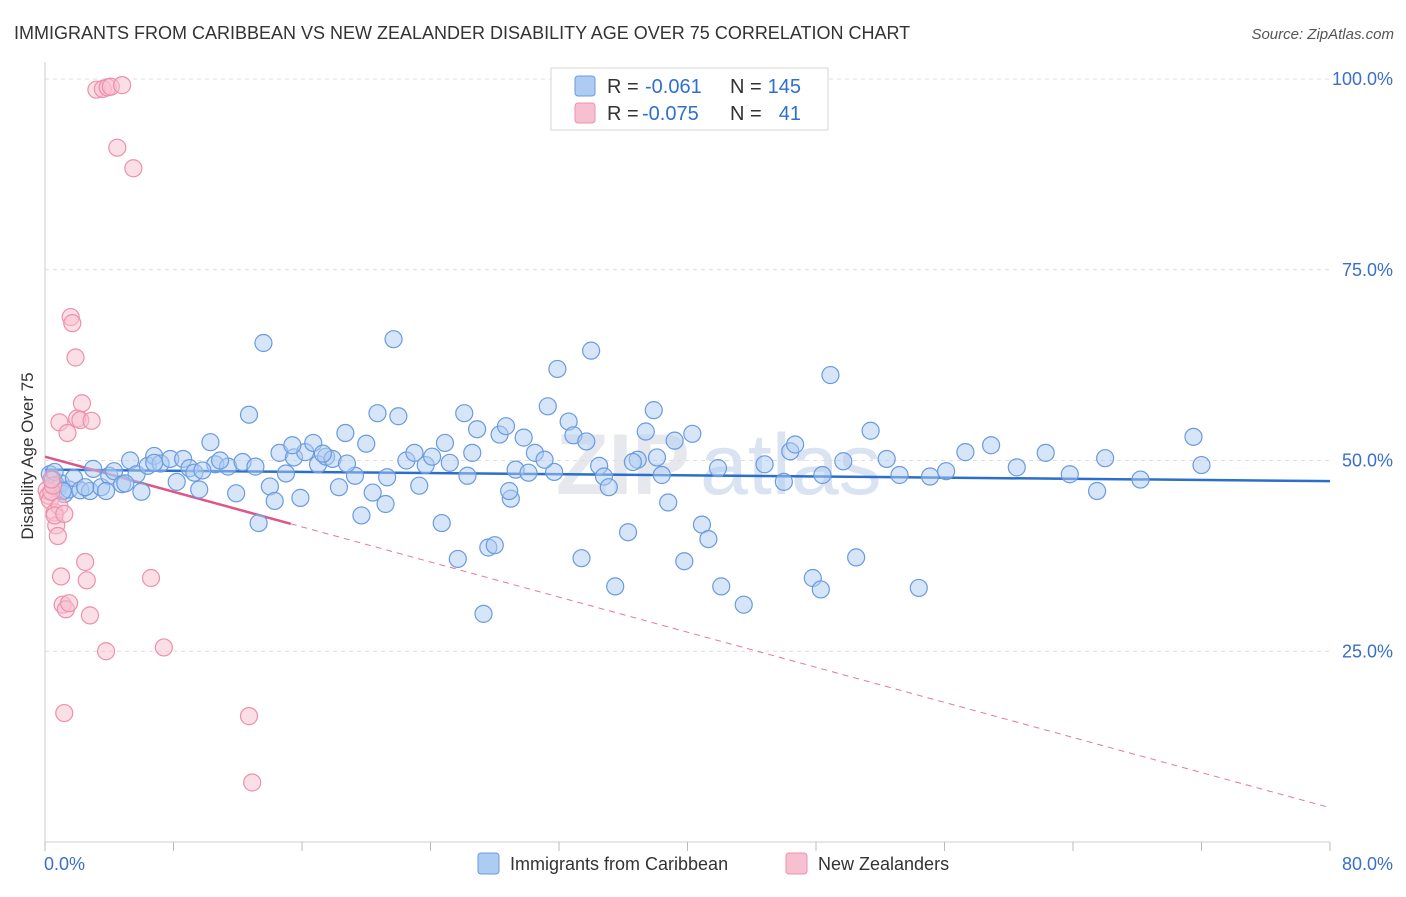 This screenshot has width=1406, height=897. Describe the element at coordinates (1367, 864) in the screenshot. I see `x-tick-label-max: 80.0%` at that location.